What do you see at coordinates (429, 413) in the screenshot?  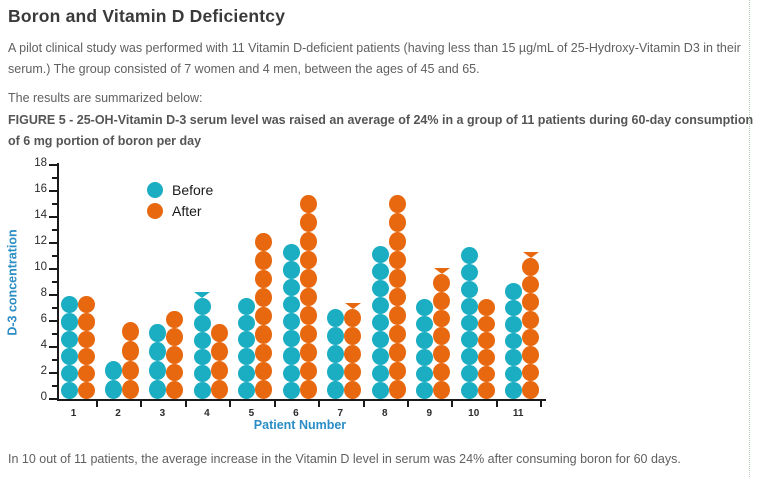 I see `x-tick-label: 9` at bounding box center [429, 413].